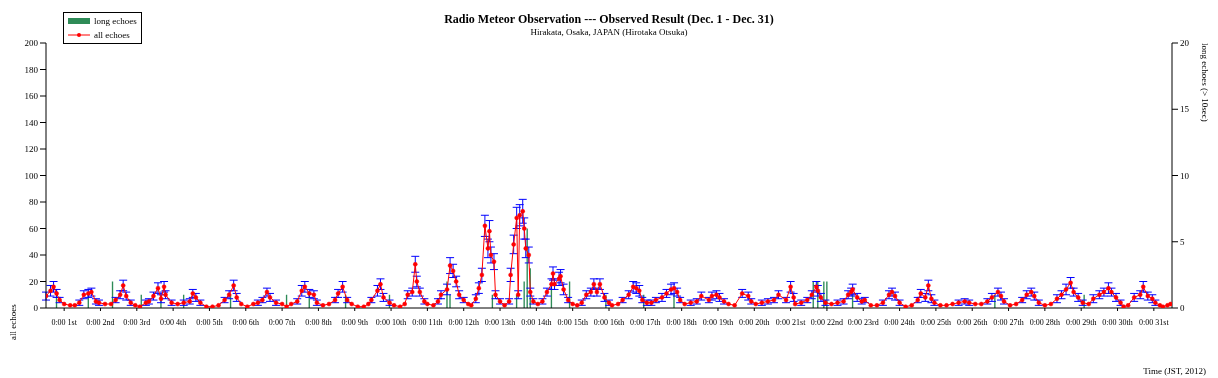 This screenshot has height=378, width=1218. What do you see at coordinates (1174, 371) in the screenshot?
I see `x-axis-title: Time (JST, 2012)` at bounding box center [1174, 371].